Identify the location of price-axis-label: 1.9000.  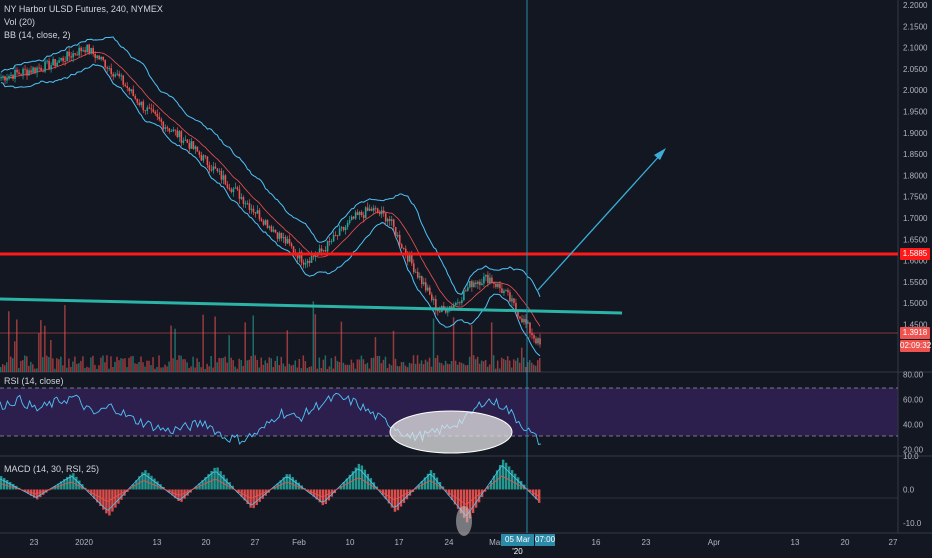
(915, 133).